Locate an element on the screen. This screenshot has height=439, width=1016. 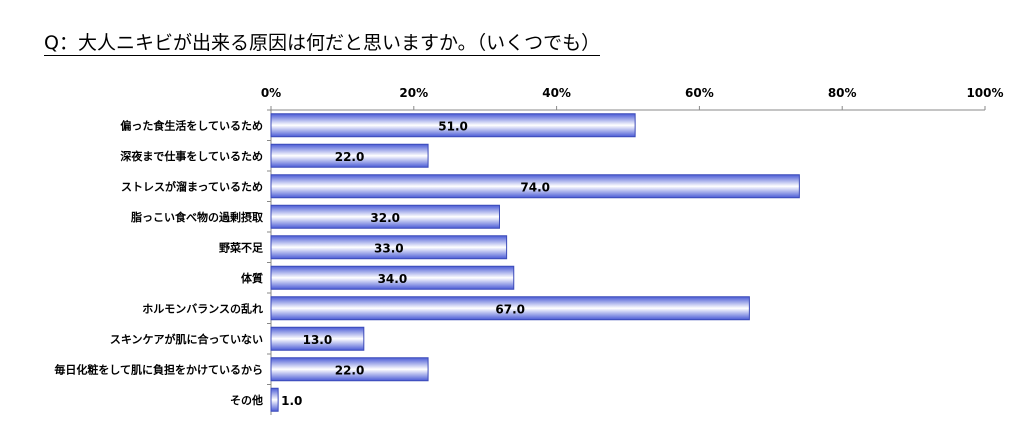
x-tick-label: 20% is located at coordinates (413, 93).